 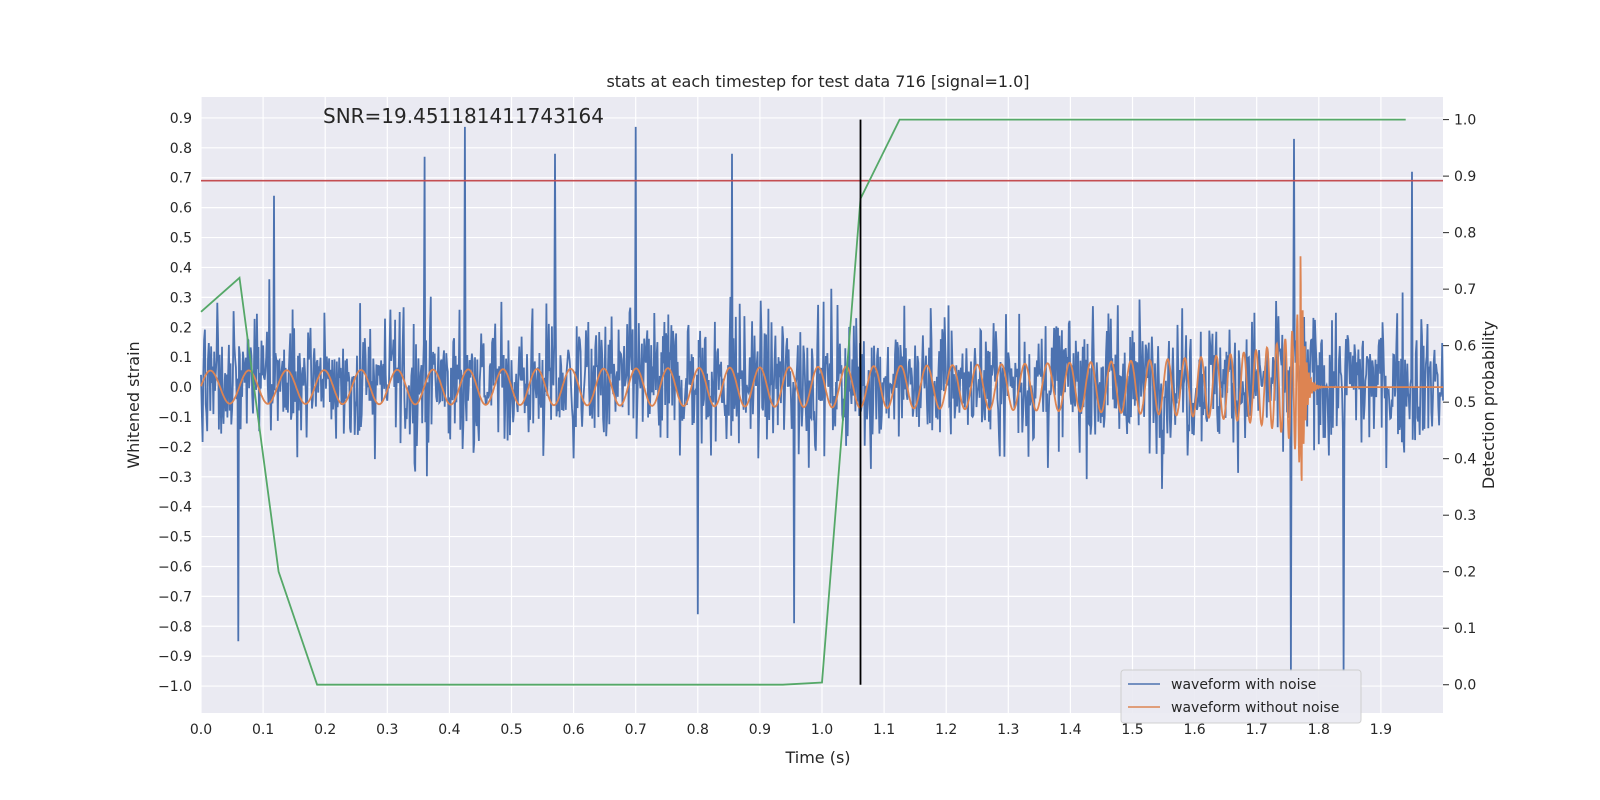 I want to click on x-tick-label: 0.8, so click(x=698, y=730).